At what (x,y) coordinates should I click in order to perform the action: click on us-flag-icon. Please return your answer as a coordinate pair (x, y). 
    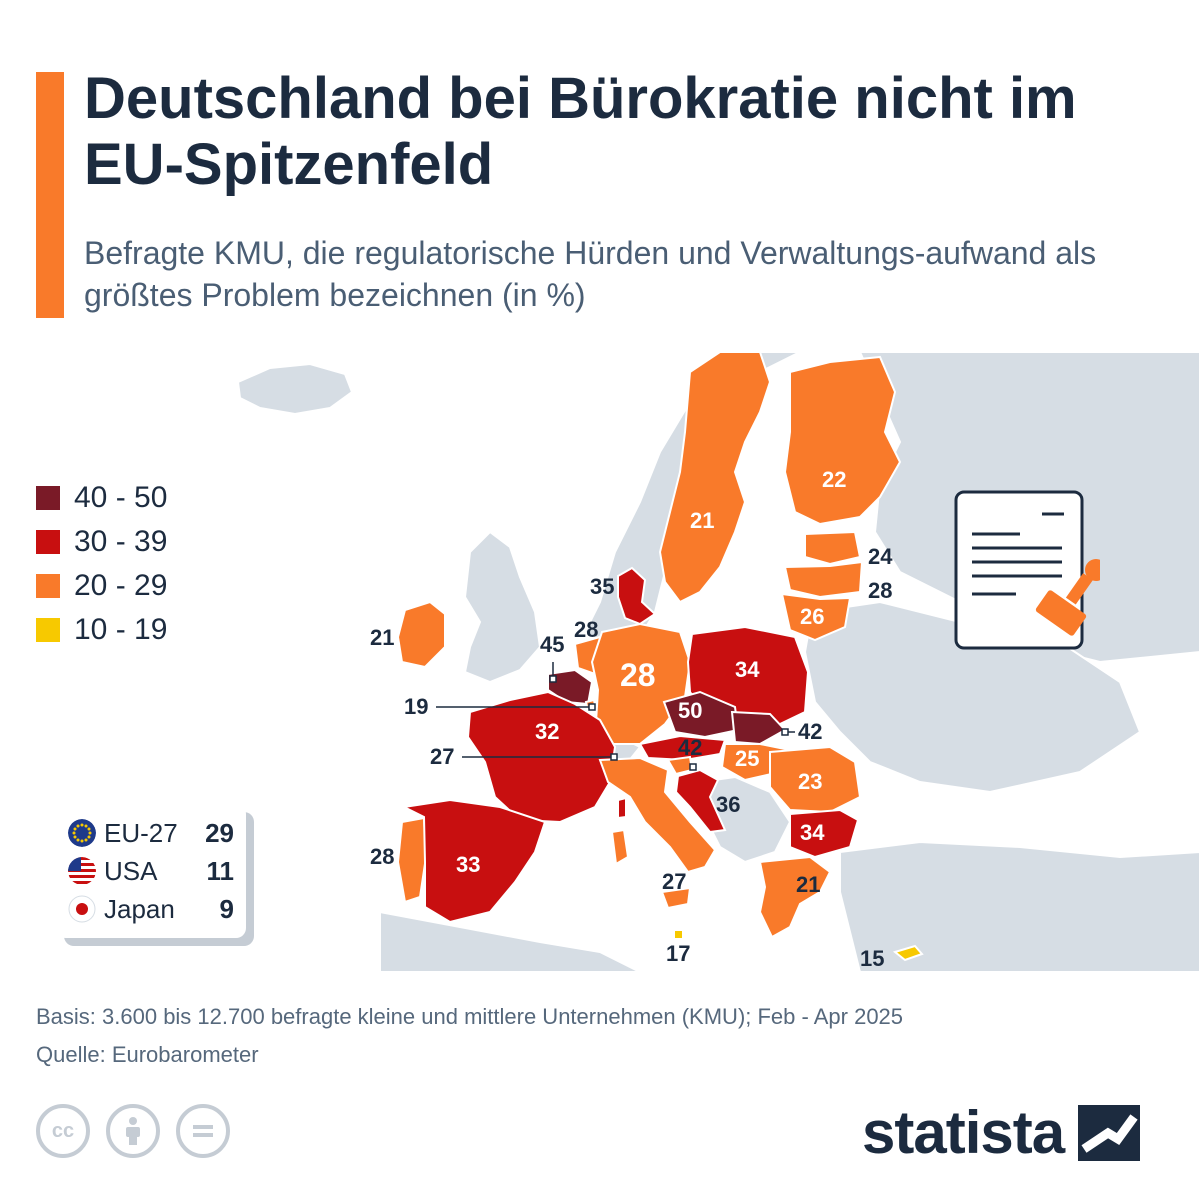
    Looking at the image, I should click on (82, 871).